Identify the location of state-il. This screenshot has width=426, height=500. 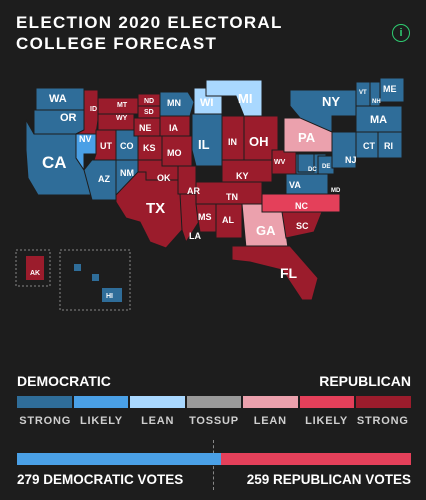
(207, 140).